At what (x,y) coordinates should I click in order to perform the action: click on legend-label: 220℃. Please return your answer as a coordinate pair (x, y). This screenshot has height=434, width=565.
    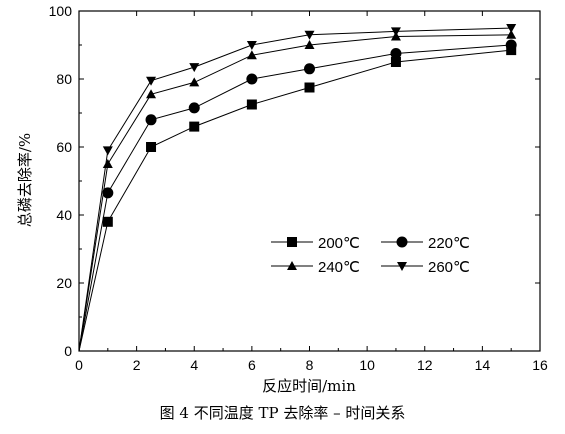
    Looking at the image, I should click on (449, 243).